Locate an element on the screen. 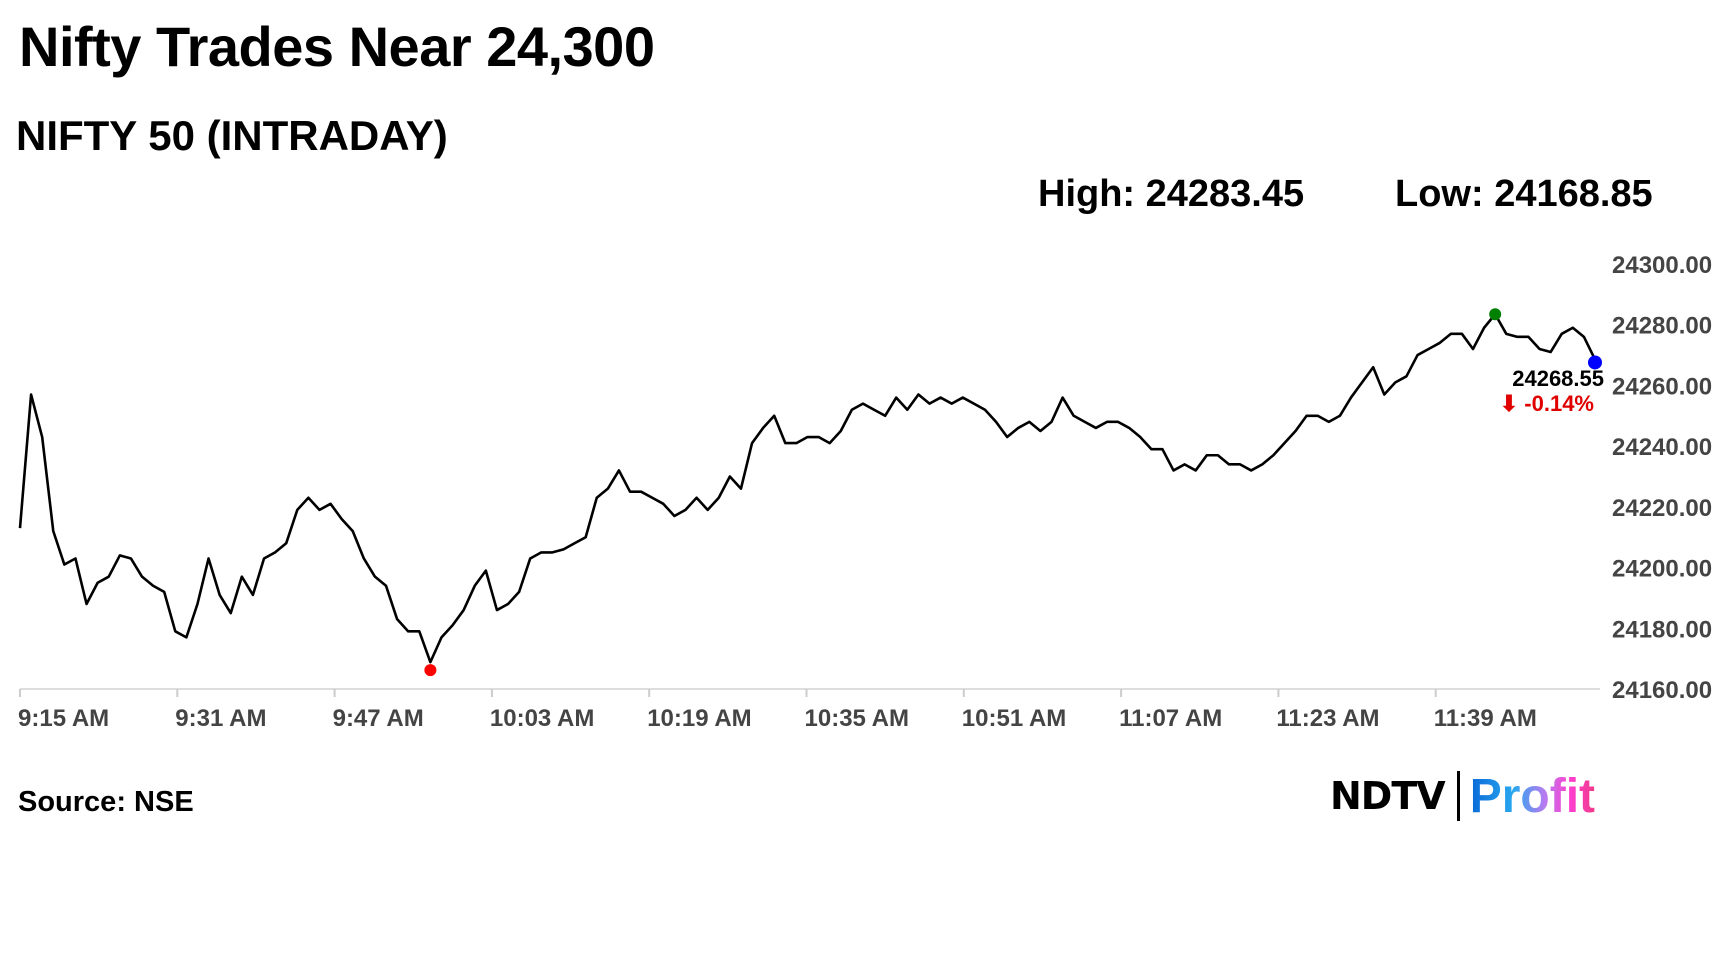 Image resolution: width=1728 pixels, height=972 pixels. x-tick-label: 11:39 AM is located at coordinates (1485, 718).